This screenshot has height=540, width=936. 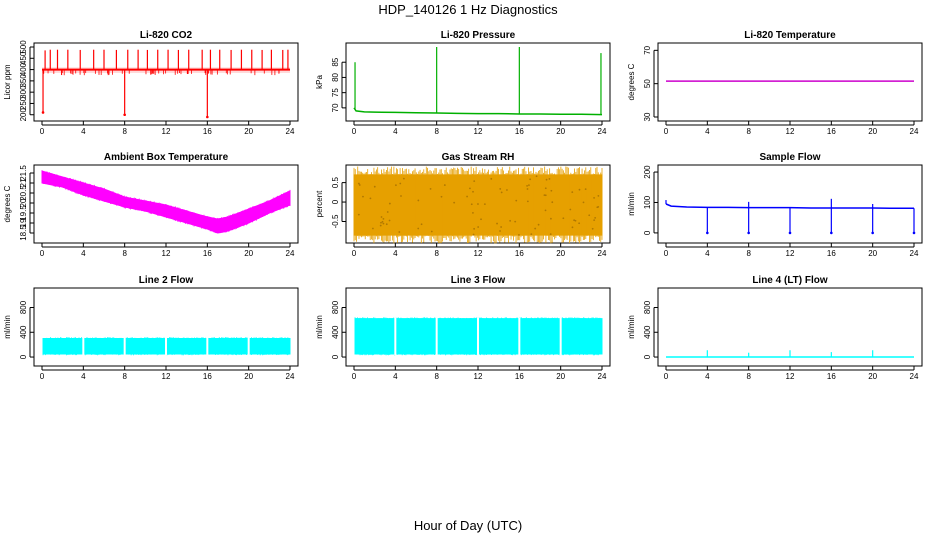 What do you see at coordinates (166, 157) in the screenshot?
I see `panel-title: Ambient Box Temperature` at bounding box center [166, 157].